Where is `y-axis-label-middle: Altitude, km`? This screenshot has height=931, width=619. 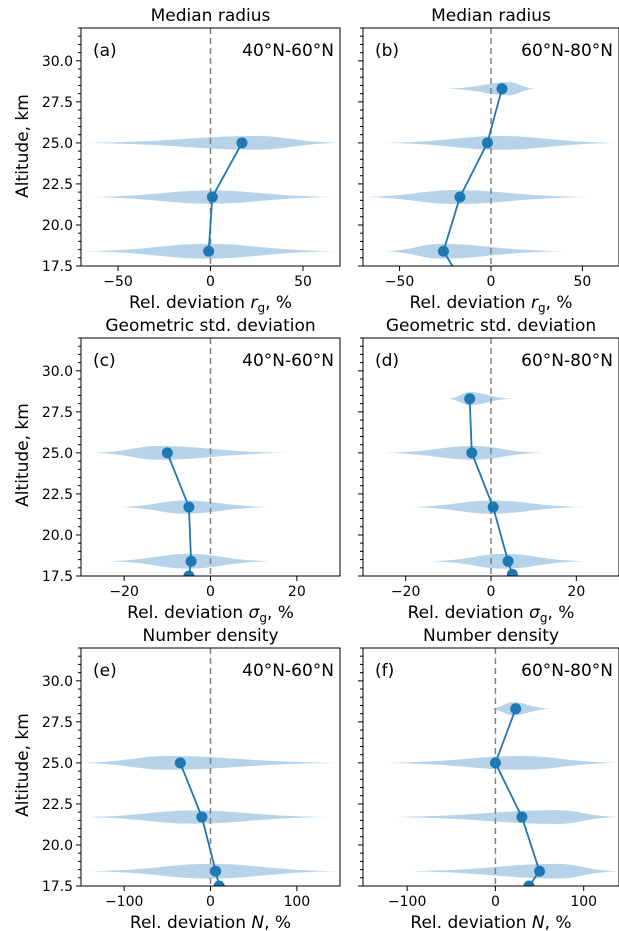
y-axis-label-middle: Altitude, km is located at coordinates (23, 455).